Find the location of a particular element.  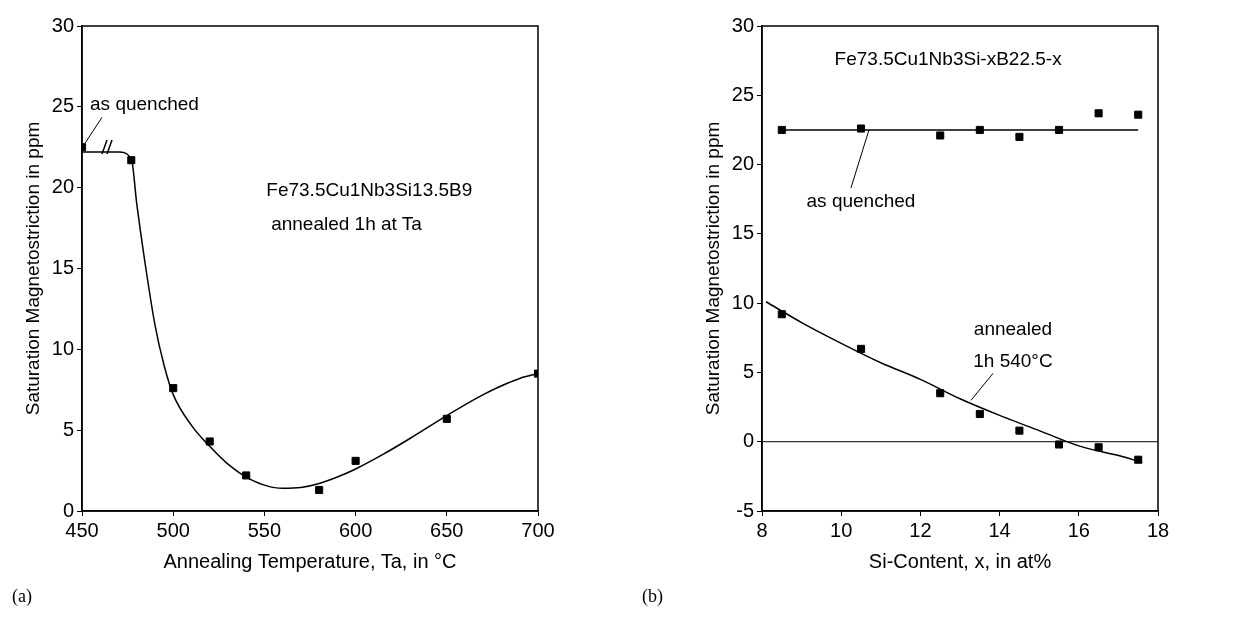

x-tick-label: 18 is located at coordinates (1158, 529).